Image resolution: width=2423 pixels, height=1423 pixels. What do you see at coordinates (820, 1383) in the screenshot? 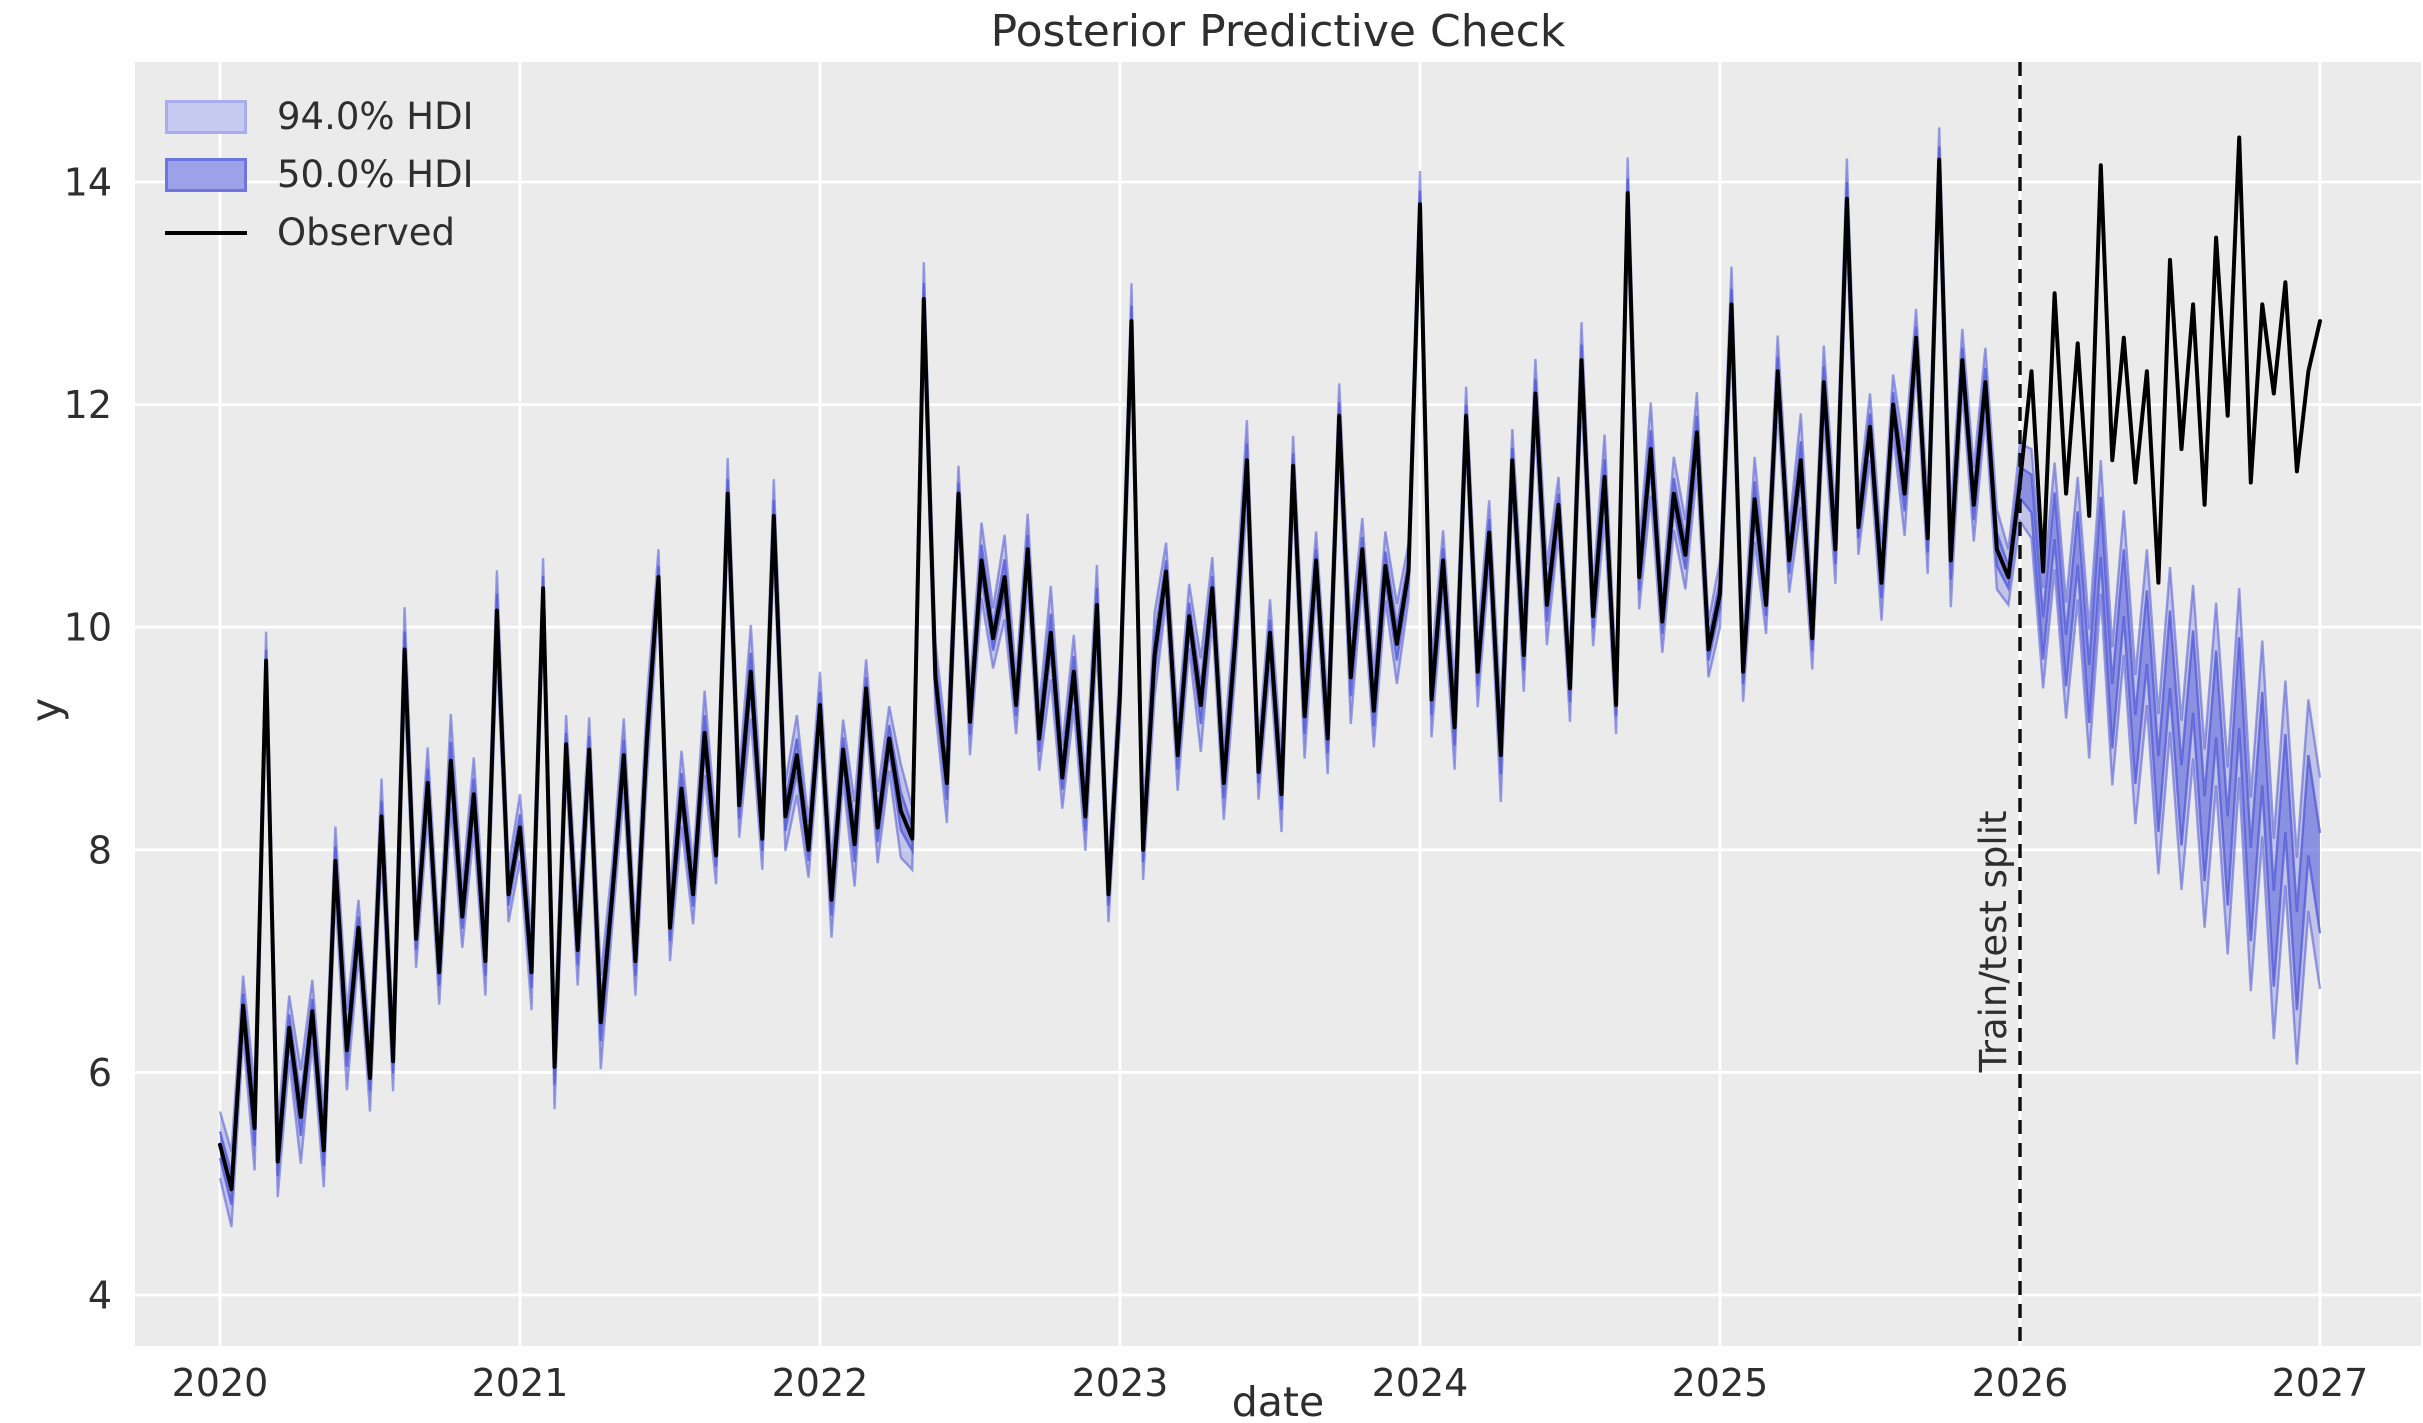
I see `x-tick-label: 2022` at bounding box center [820, 1383].